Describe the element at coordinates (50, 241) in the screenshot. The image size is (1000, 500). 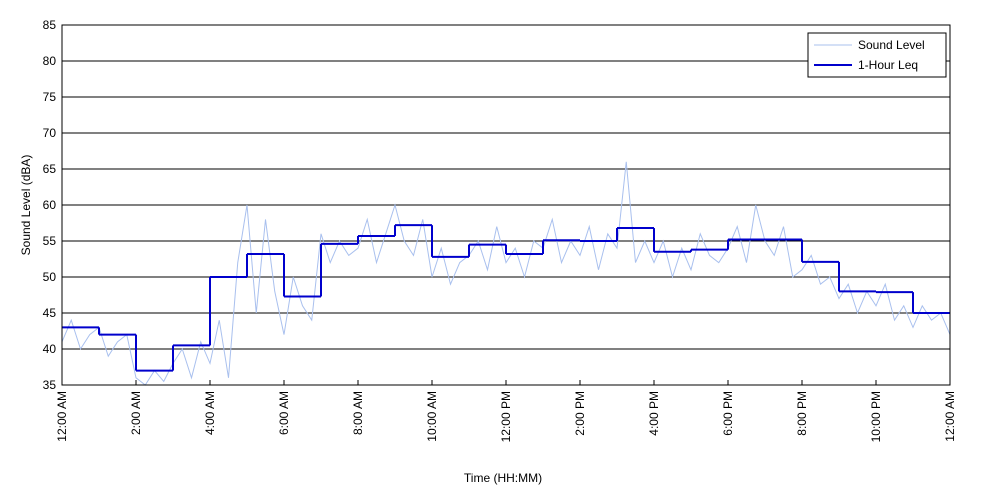
I see `y-tick-label: 55` at that location.